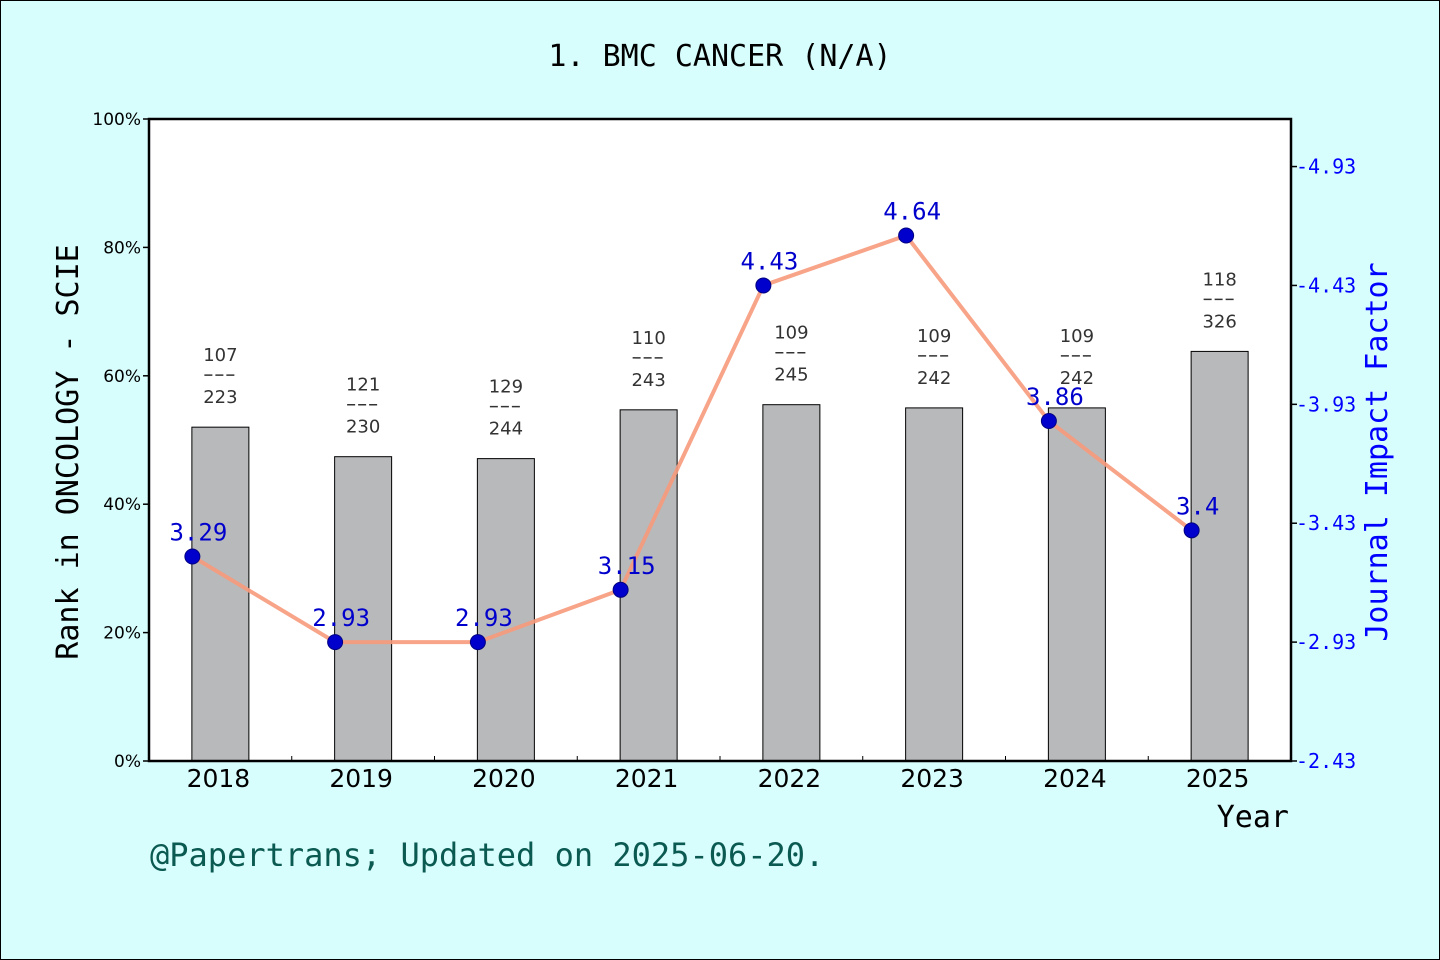 Image resolution: width=1440 pixels, height=960 pixels. What do you see at coordinates (648, 338) in the screenshot?
I see `bar-rank-value: 110` at bounding box center [648, 338].